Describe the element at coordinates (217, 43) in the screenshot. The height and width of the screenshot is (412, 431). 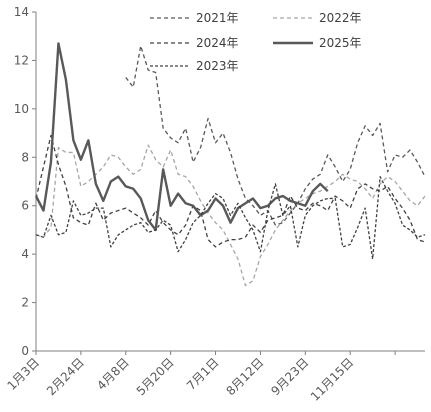
I see `legend-label-2: 2024年` at that location.